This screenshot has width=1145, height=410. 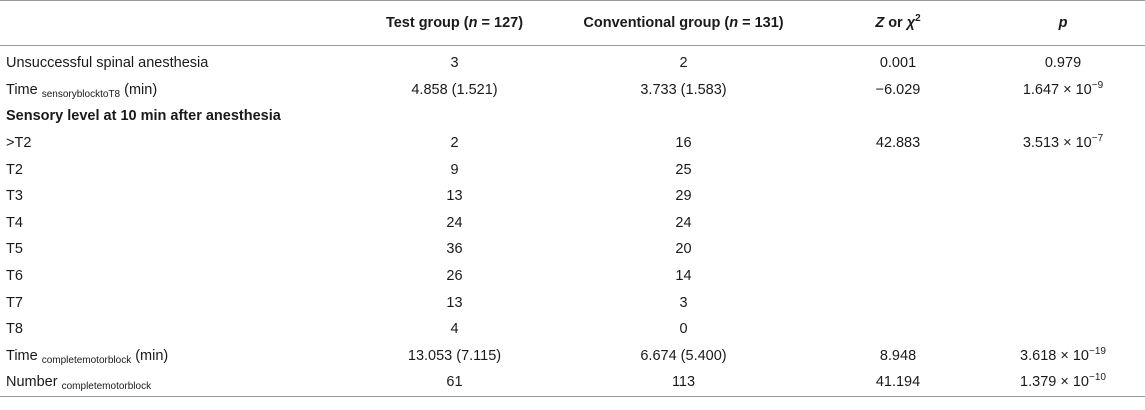 What do you see at coordinates (683, 196) in the screenshot?
I see `conv-value: 29` at bounding box center [683, 196].